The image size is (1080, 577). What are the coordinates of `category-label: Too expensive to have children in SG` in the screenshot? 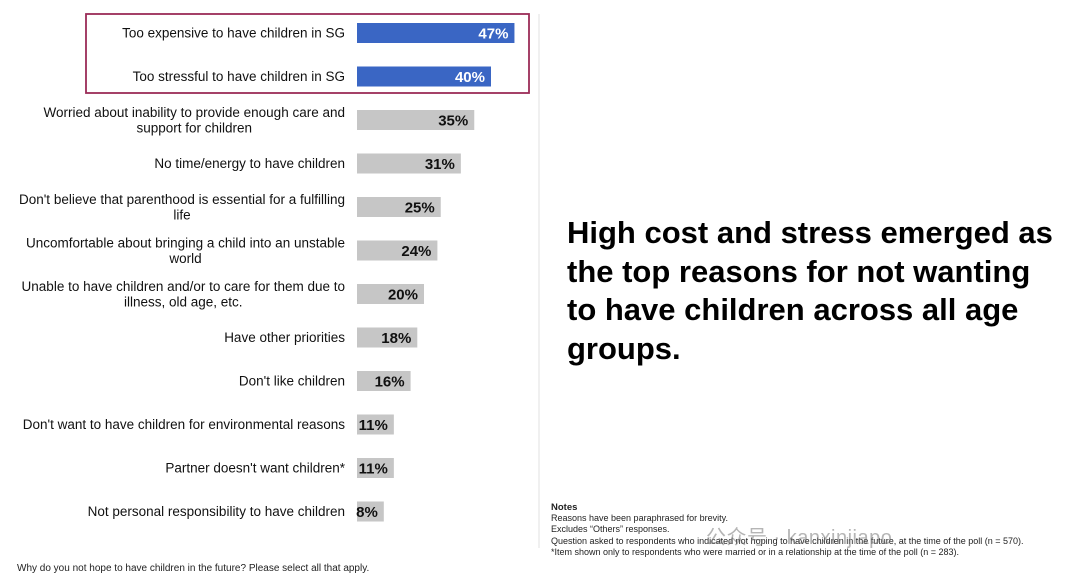 It's located at (233, 33).